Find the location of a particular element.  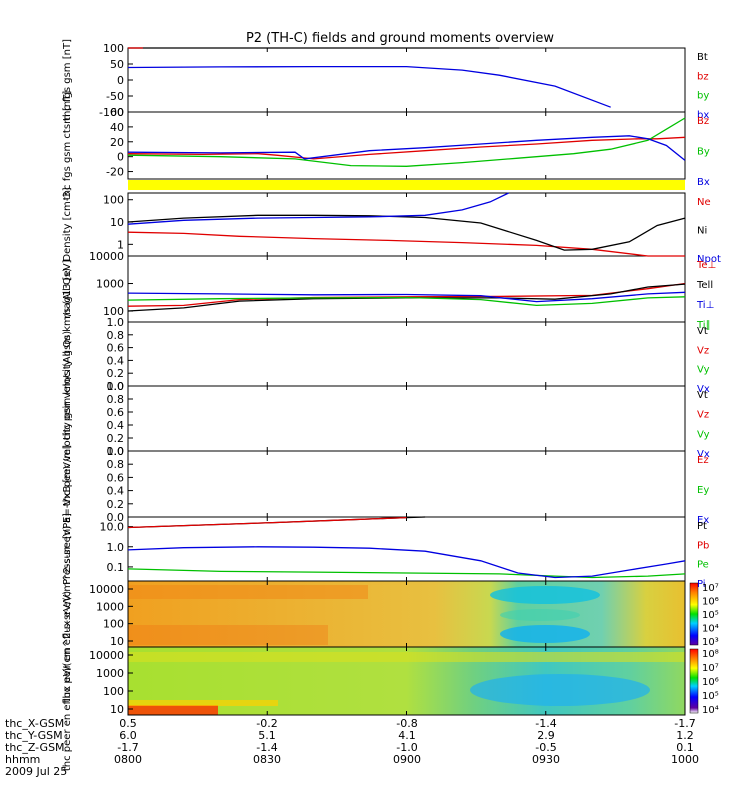

panel-1-frame is located at coordinates (406, 80).